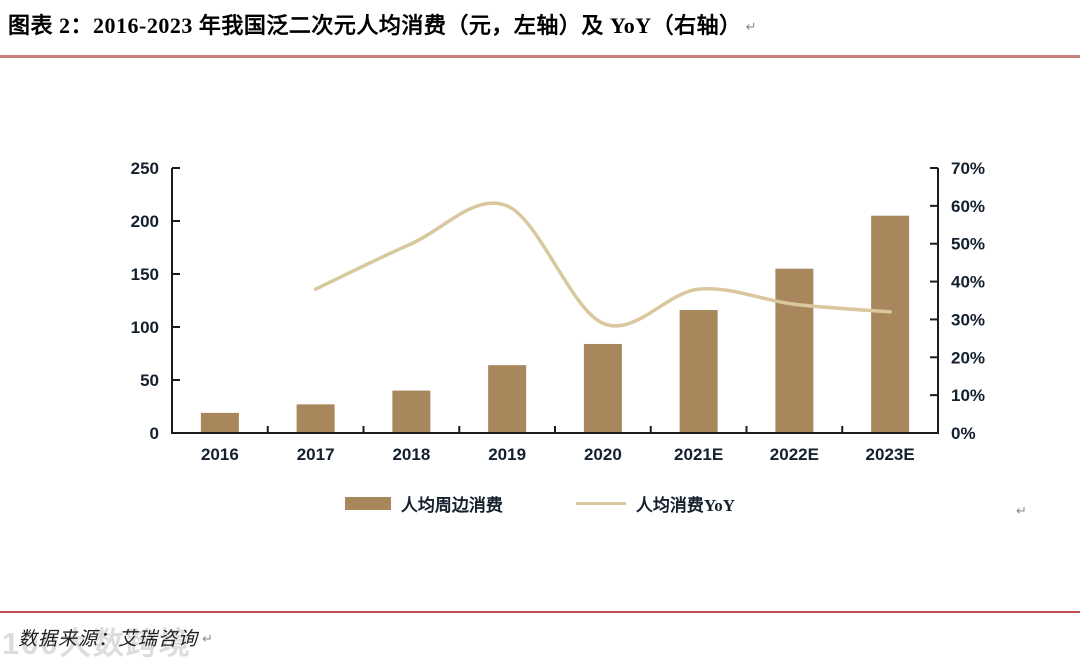  What do you see at coordinates (367, 503) in the screenshot?
I see `bar-series-swatch` at bounding box center [367, 503].